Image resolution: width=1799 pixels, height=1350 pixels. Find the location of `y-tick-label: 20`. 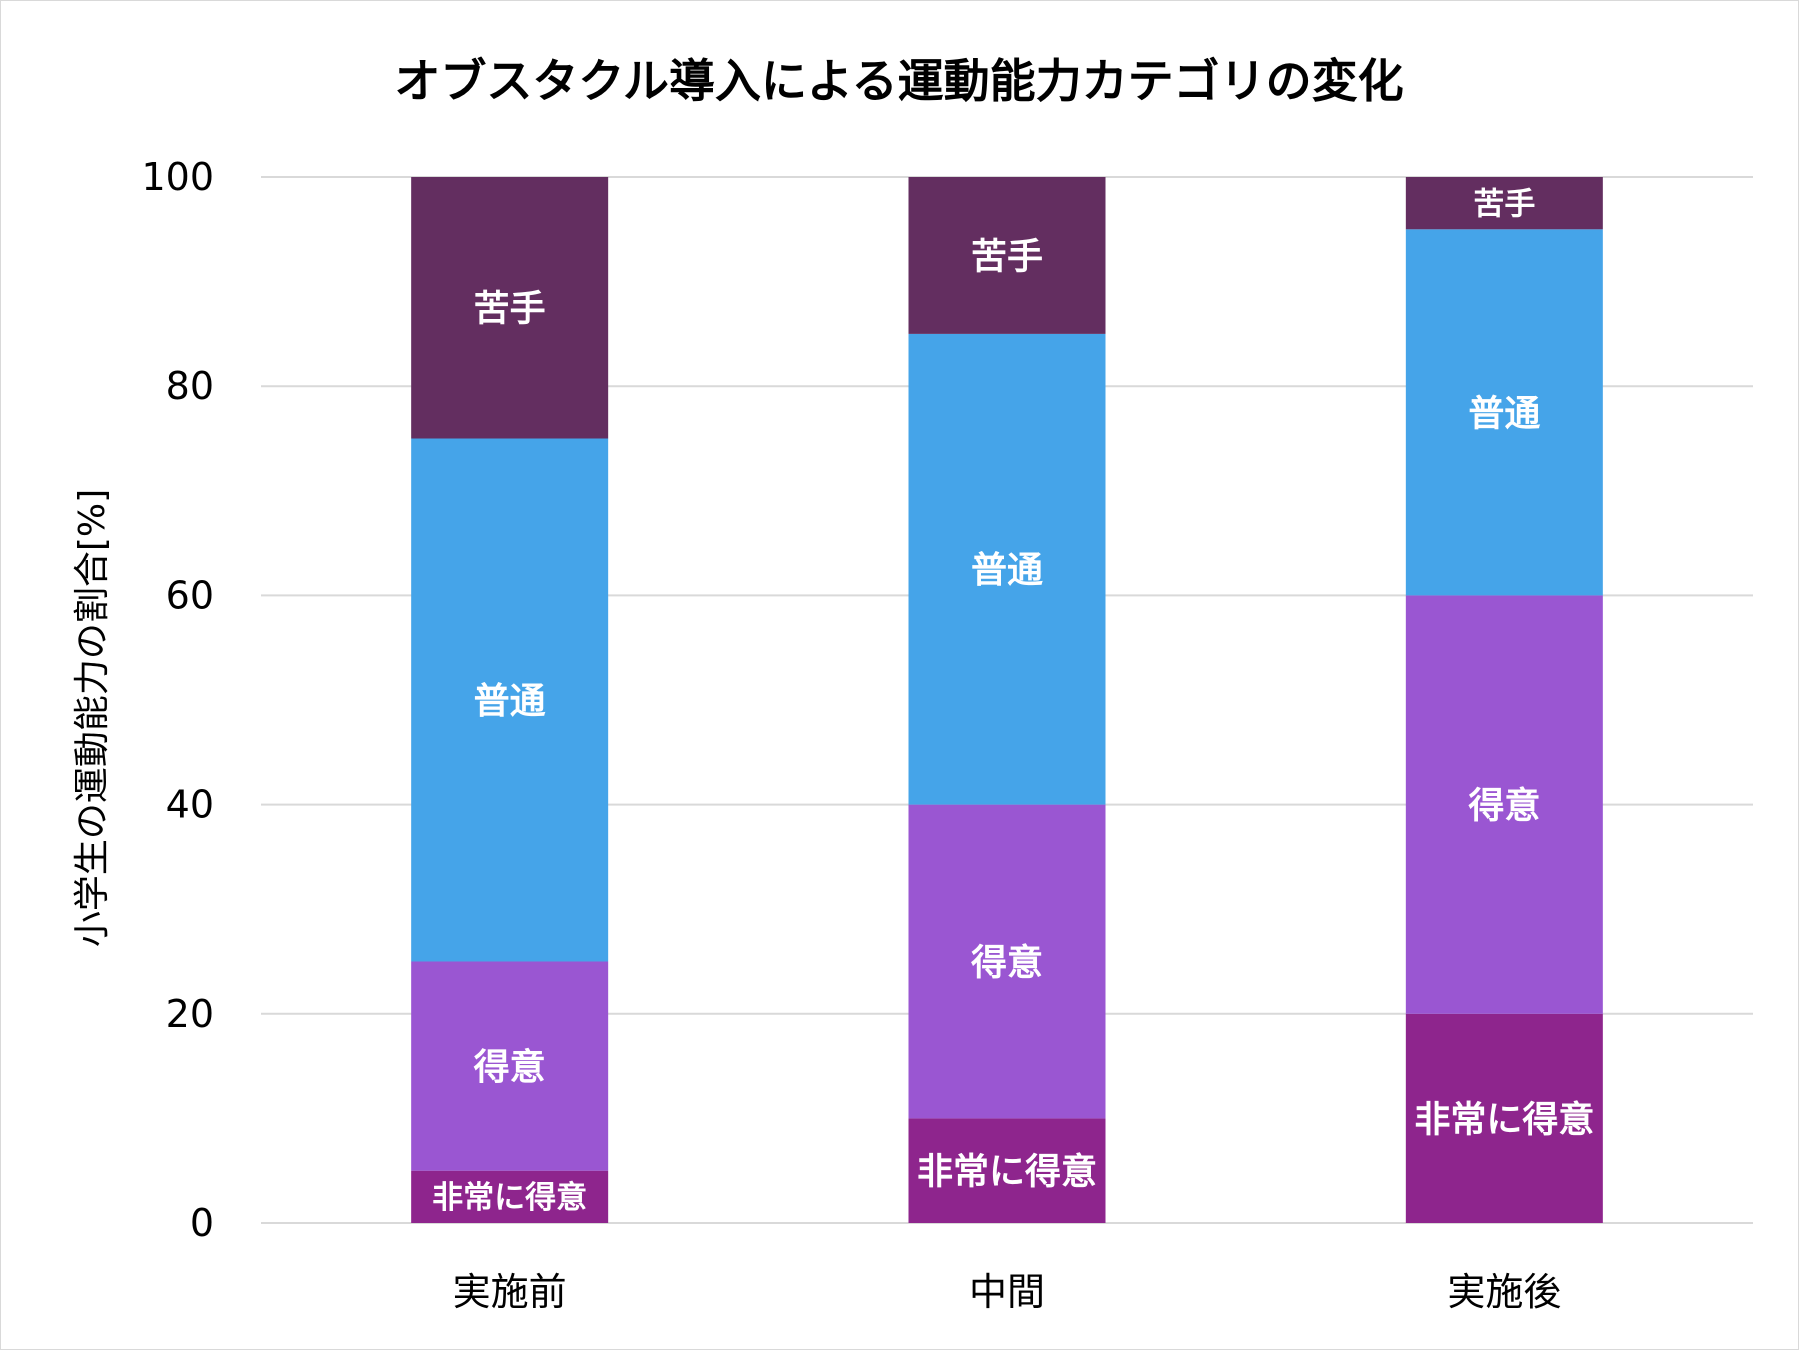

y-tick-label: 20 is located at coordinates (190, 1014).